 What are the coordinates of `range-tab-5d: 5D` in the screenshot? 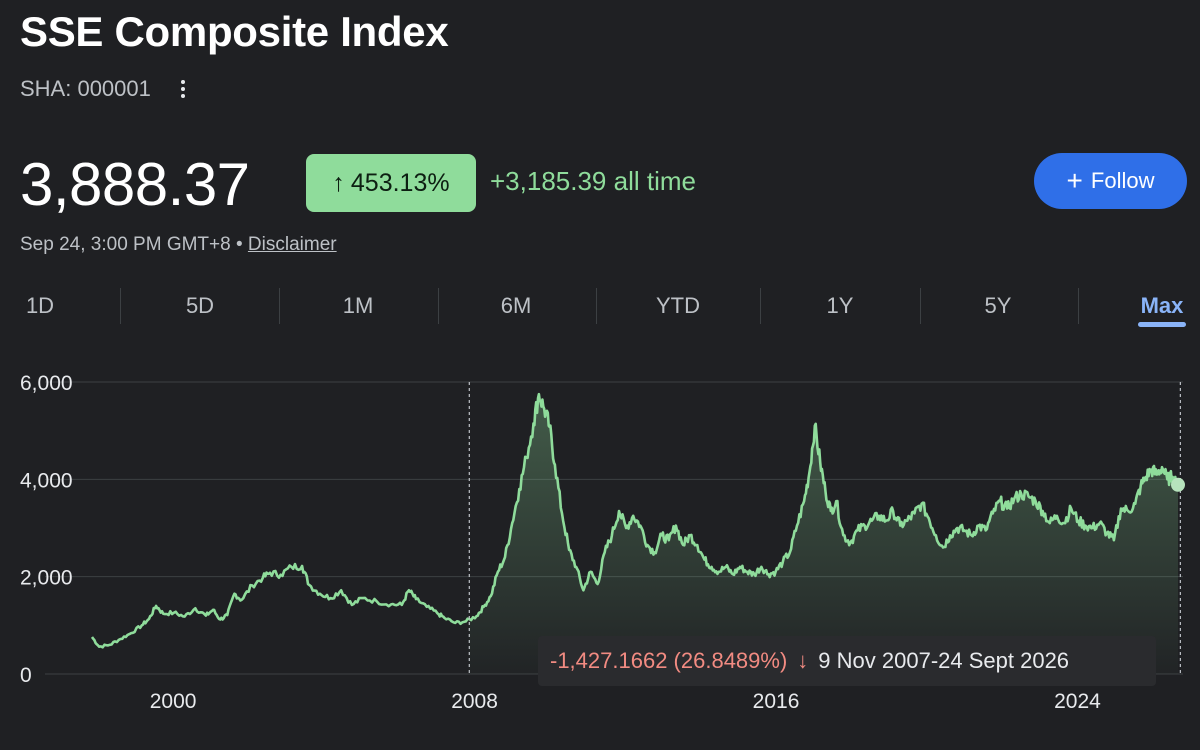 It's located at (200, 305).